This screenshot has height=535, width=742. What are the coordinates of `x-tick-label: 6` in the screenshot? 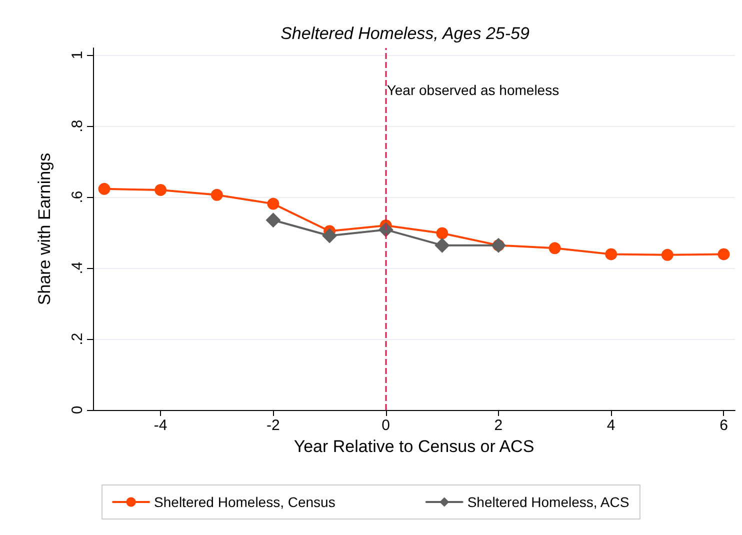 It's located at (724, 425).